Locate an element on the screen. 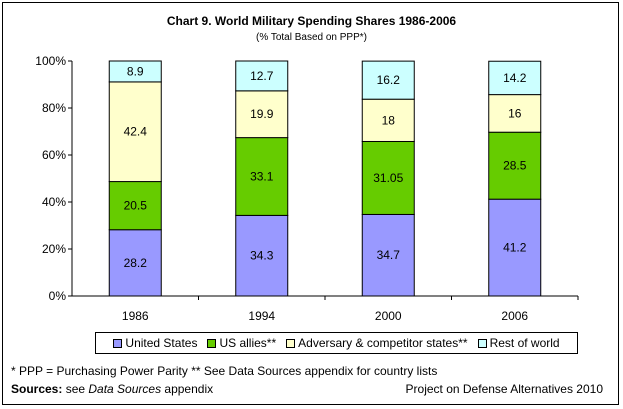 Image resolution: width=623 pixels, height=409 pixels. legend-item: United States is located at coordinates (155, 343).